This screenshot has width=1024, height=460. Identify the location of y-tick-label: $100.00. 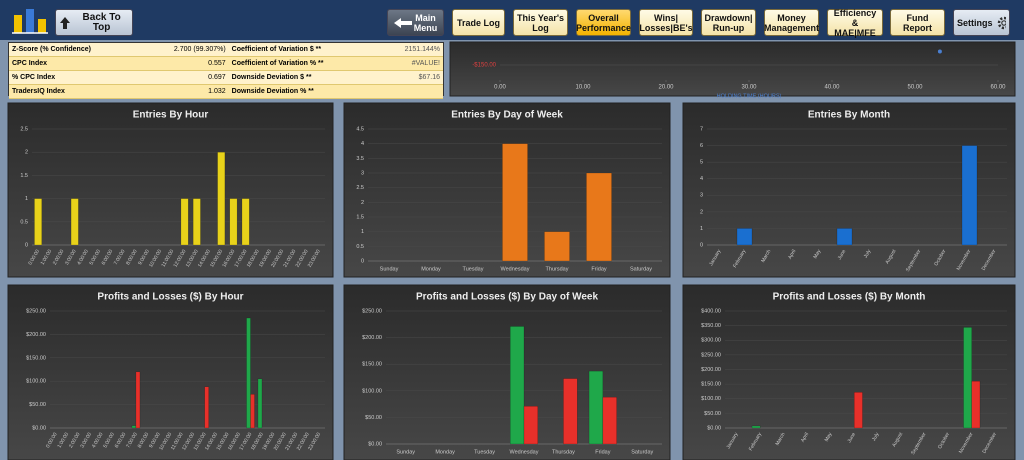
(711, 399).